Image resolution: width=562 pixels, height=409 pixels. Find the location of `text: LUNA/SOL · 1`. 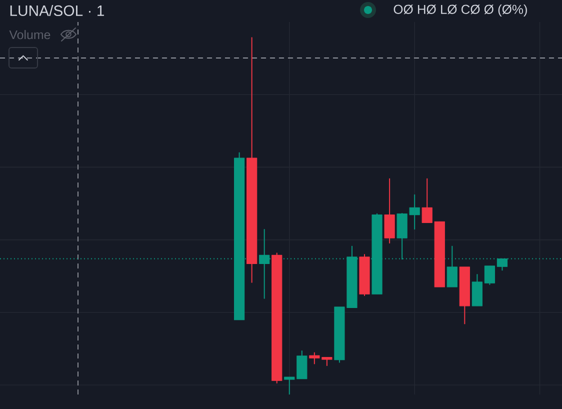

text: LUNA/SOL · 1 is located at coordinates (57, 10).